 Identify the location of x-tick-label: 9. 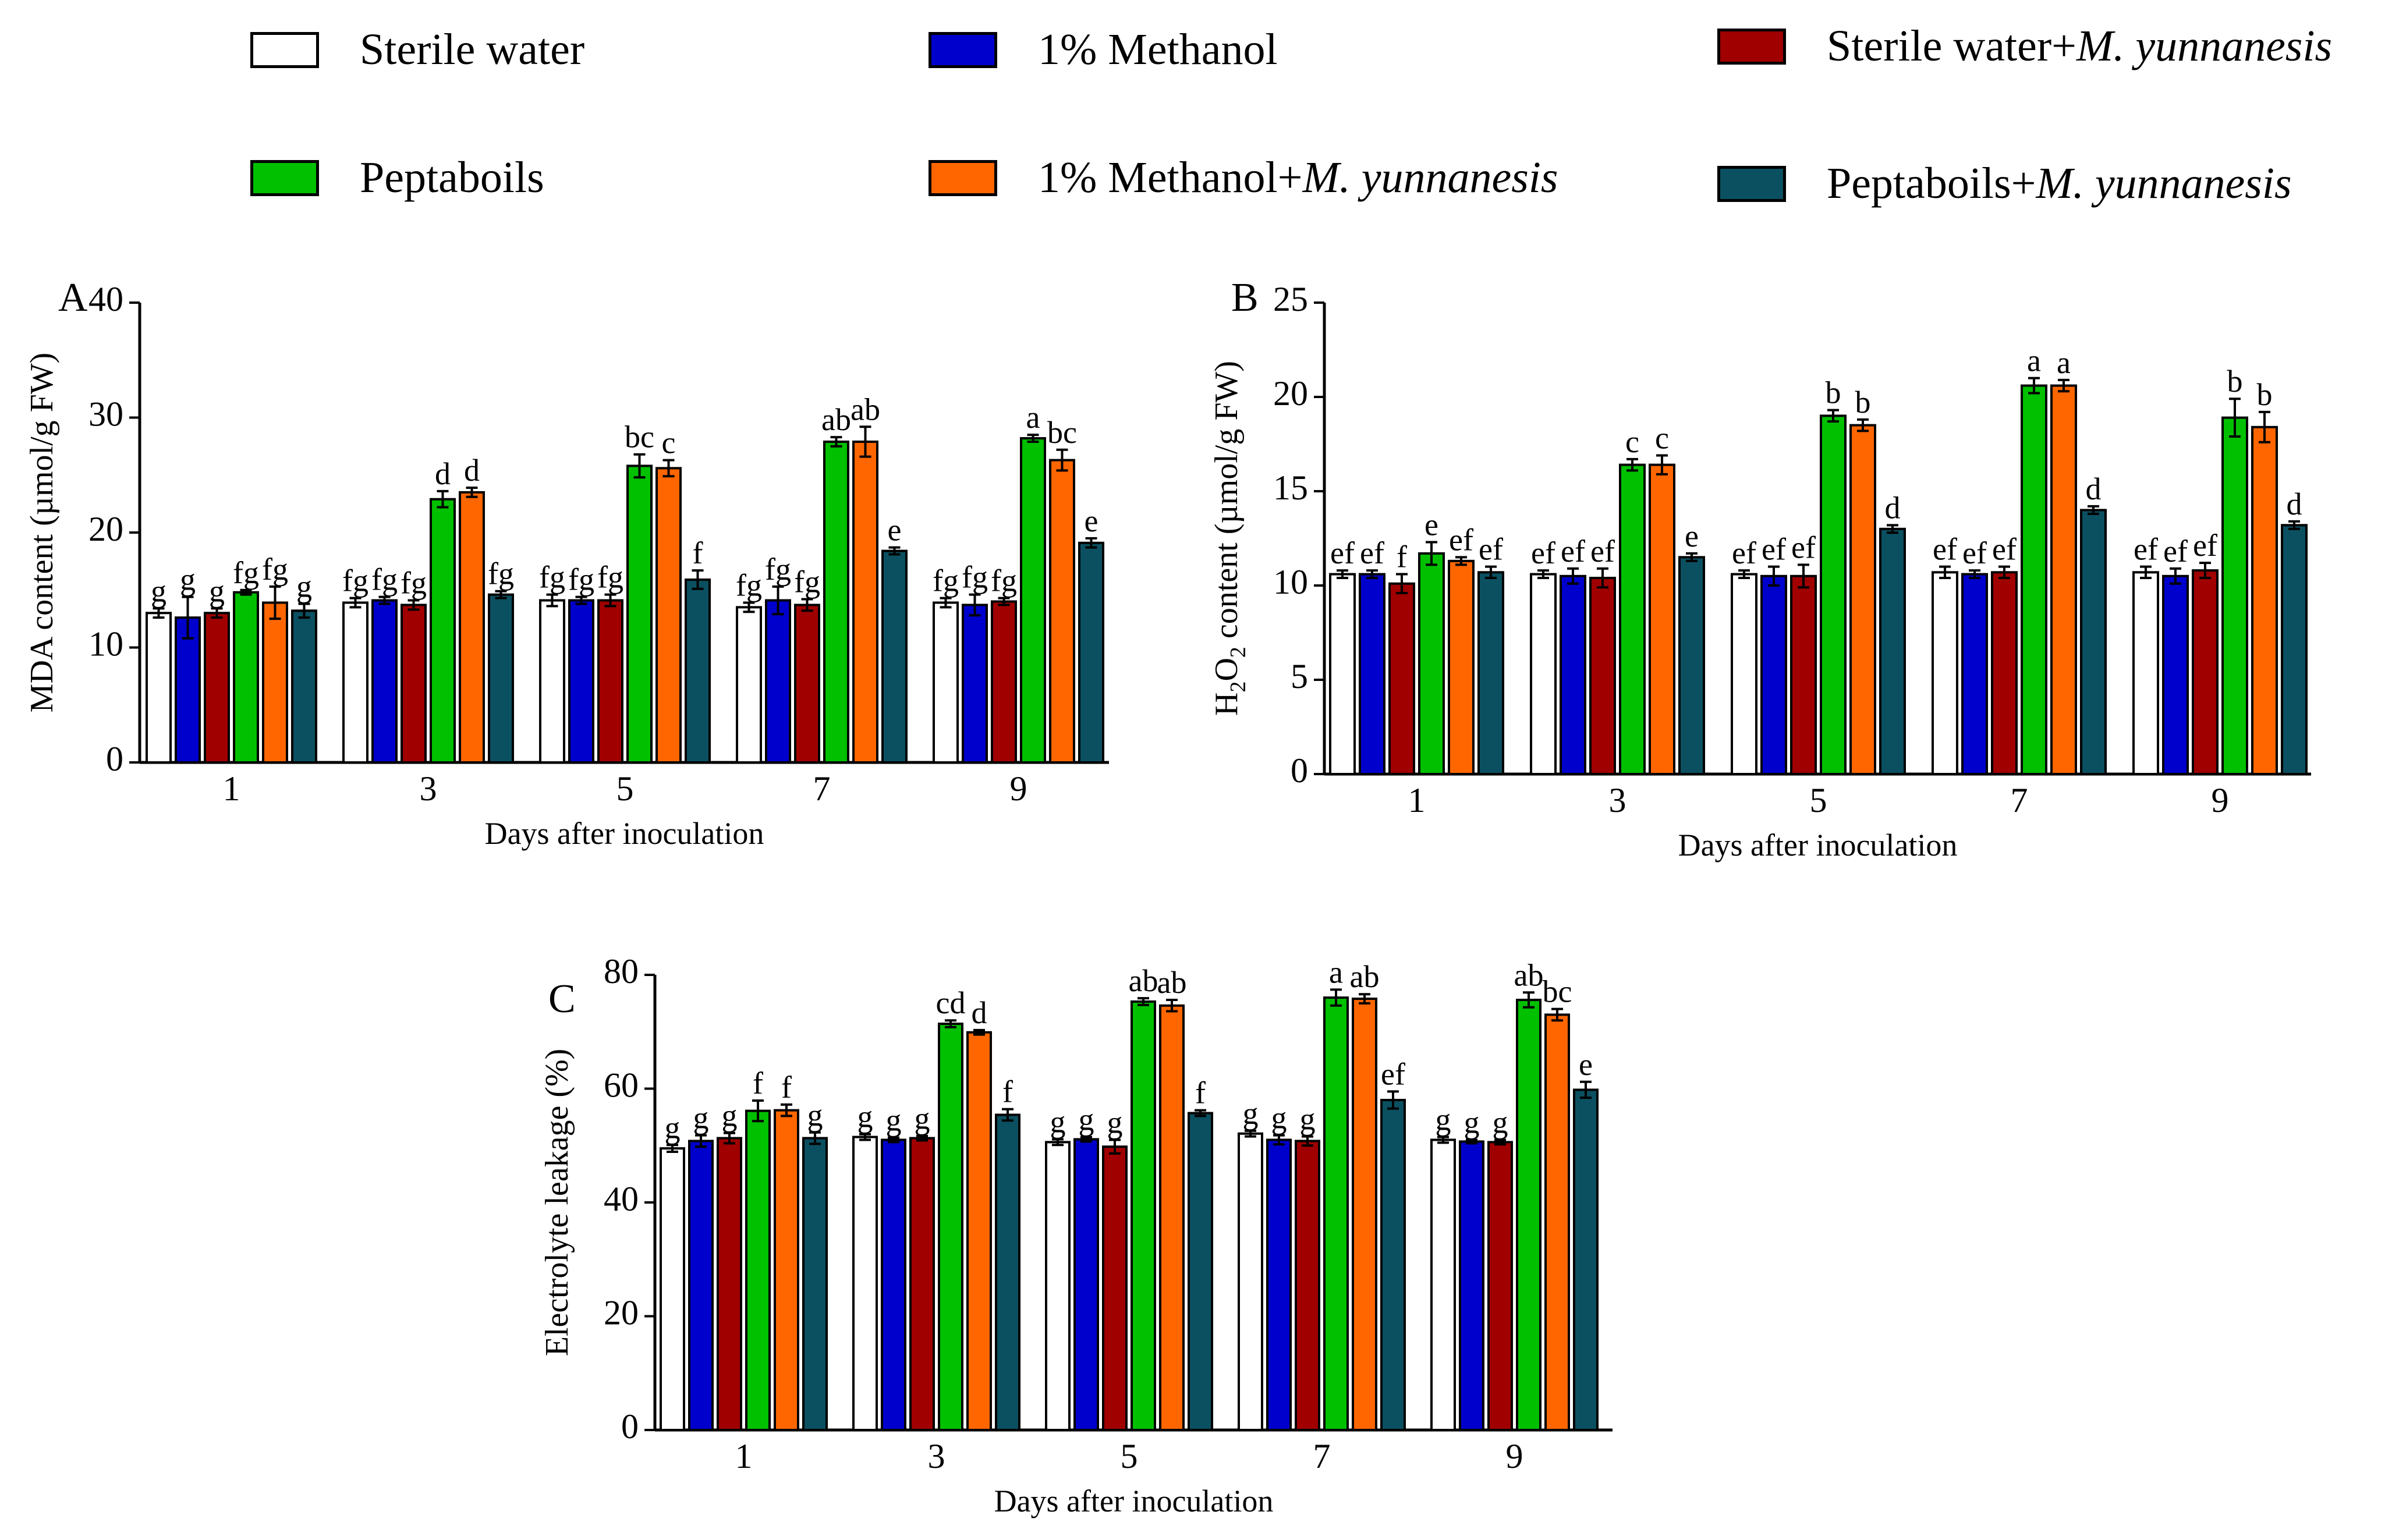
(1018, 788).